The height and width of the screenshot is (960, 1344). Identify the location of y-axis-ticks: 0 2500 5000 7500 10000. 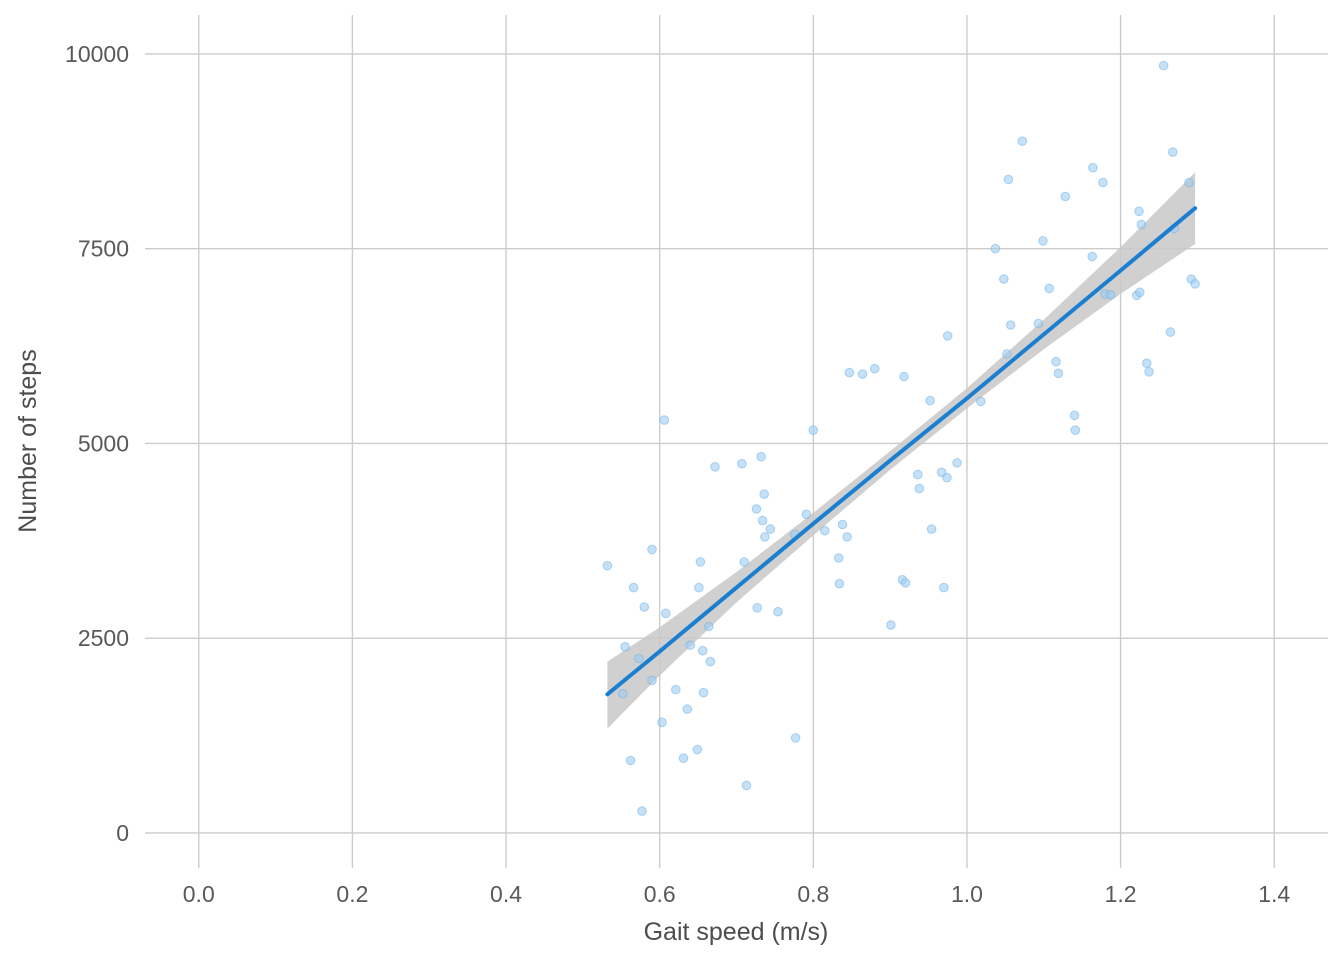
(97, 443).